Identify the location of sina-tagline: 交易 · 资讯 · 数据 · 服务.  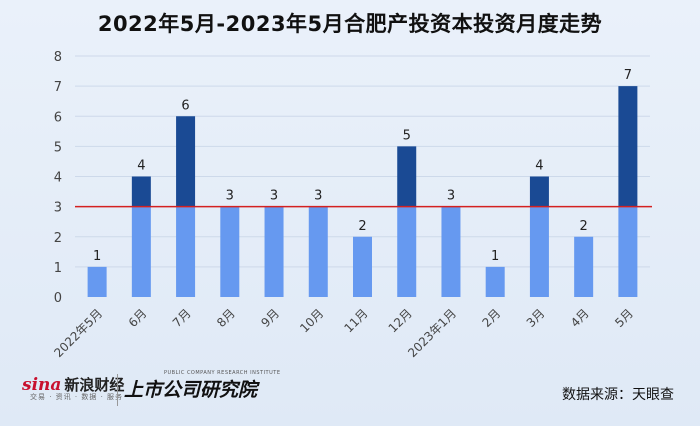
(77, 397).